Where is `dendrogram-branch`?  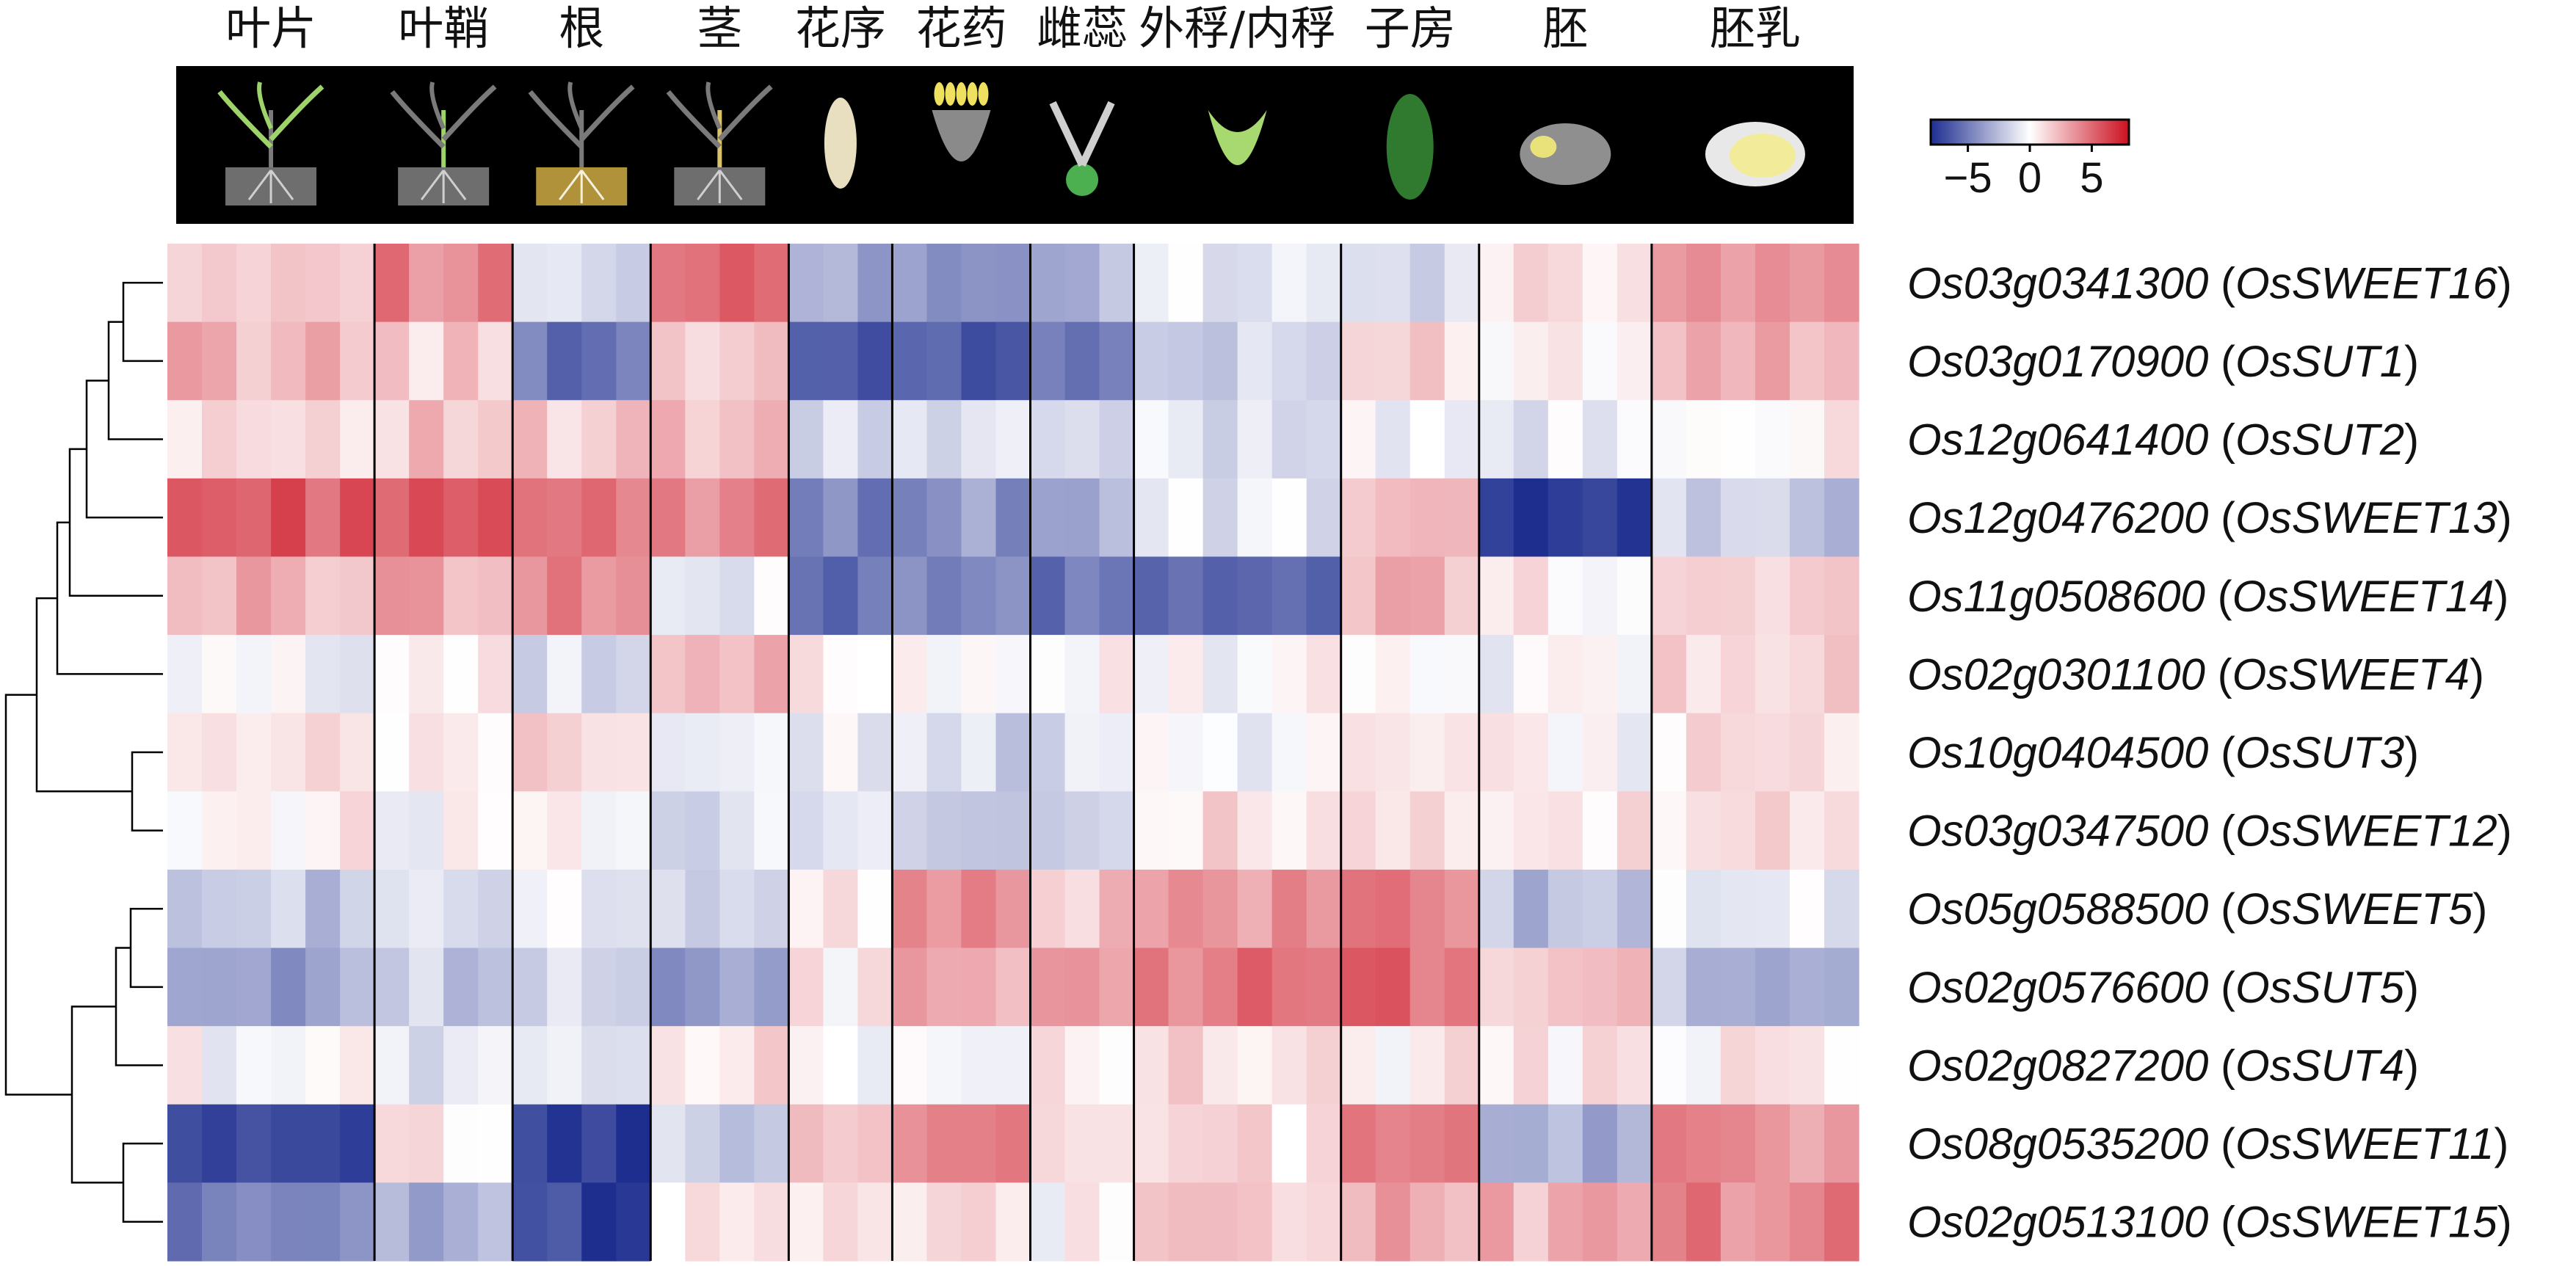
dendrogram-branch is located at coordinates (124, 449).